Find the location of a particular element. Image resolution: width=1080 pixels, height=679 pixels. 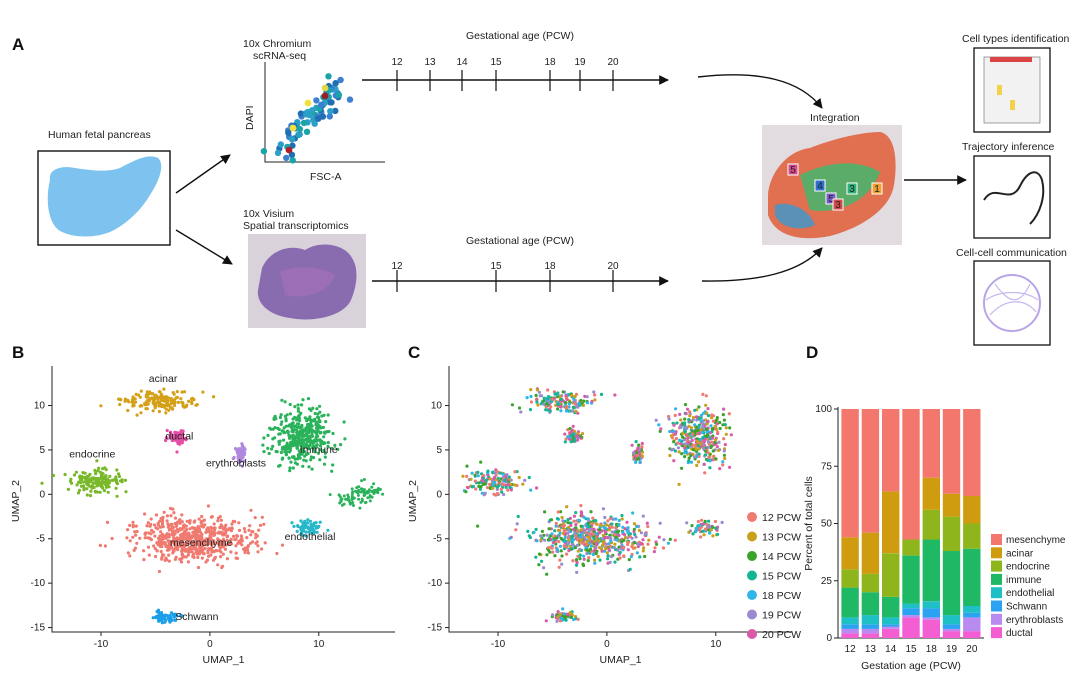

bar-segment-schwann is located at coordinates (870, 626).